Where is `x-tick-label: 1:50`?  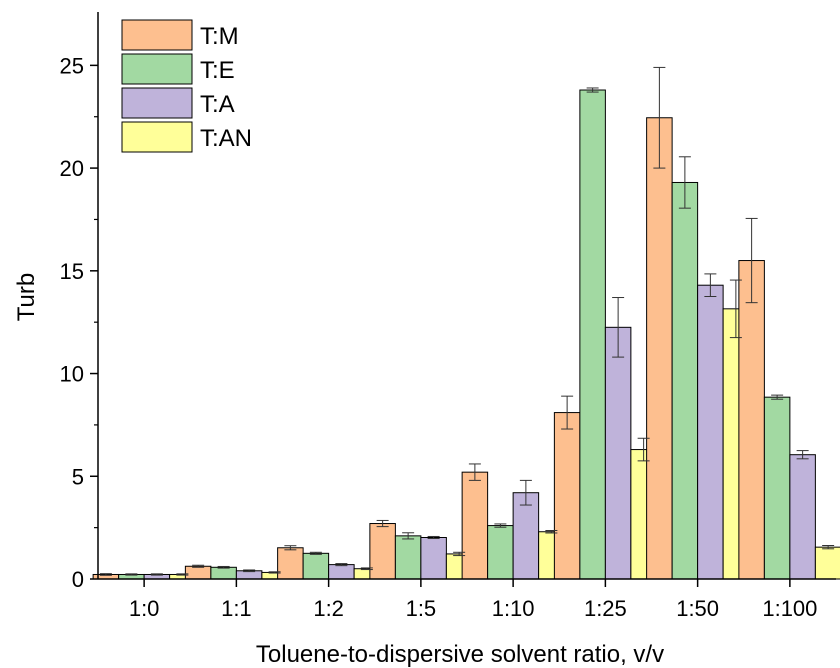 x-tick-label: 1:50 is located at coordinates (697, 608).